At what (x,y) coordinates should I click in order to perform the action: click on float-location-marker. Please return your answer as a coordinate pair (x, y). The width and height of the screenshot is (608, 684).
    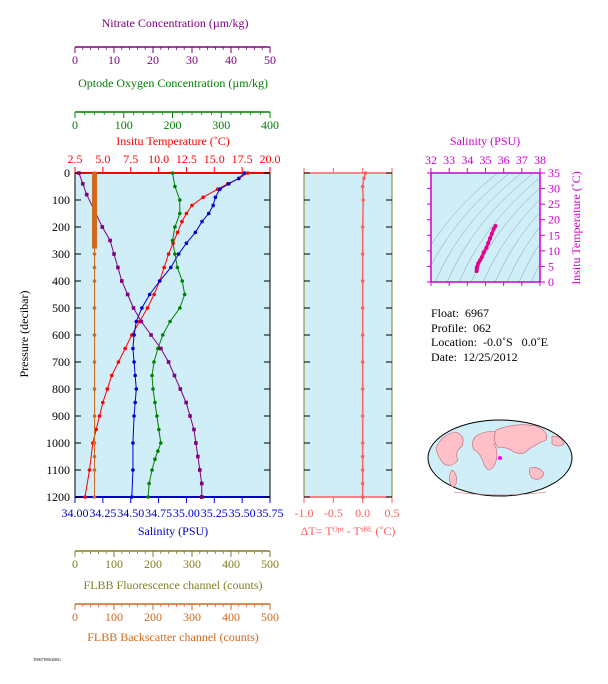
    Looking at the image, I should click on (500, 458).